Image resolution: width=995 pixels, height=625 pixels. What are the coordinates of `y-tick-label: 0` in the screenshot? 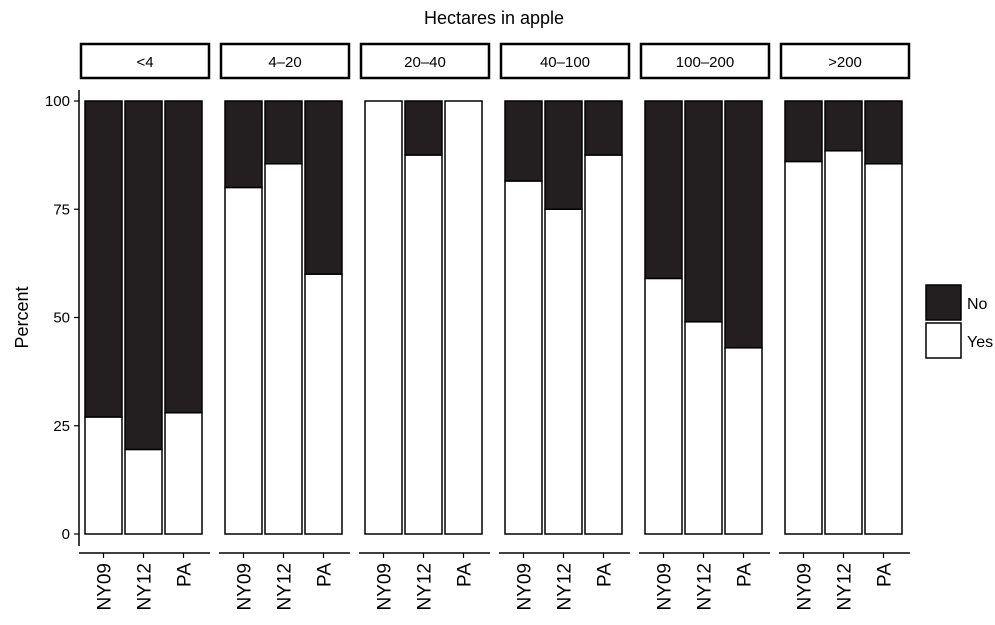 It's located at (66, 534).